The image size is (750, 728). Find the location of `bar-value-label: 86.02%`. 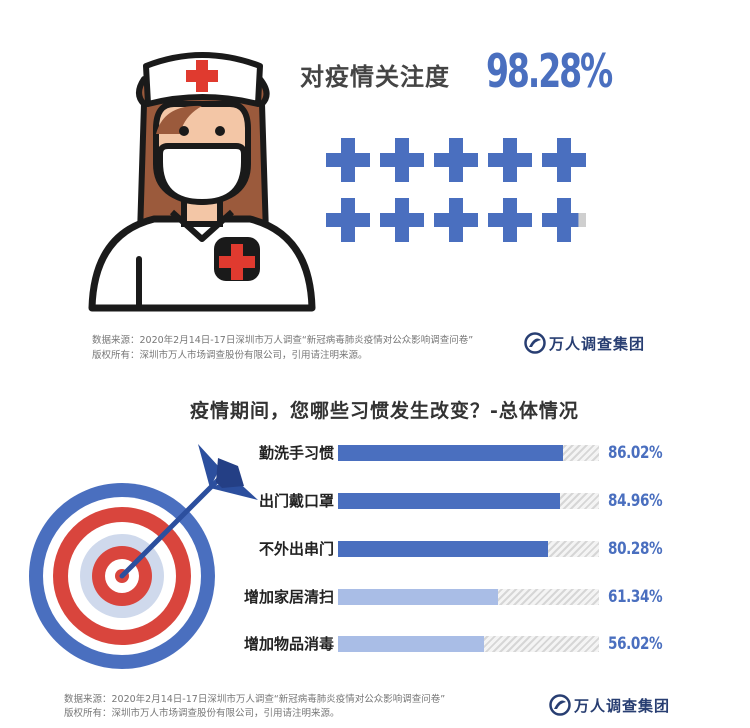

bar-value-label: 86.02% is located at coordinates (635, 453).